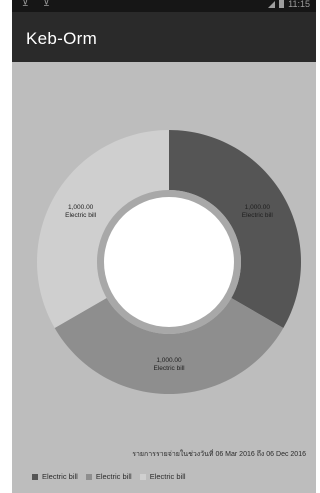  What do you see at coordinates (272, 4) in the screenshot?
I see `signal-icon` at bounding box center [272, 4].